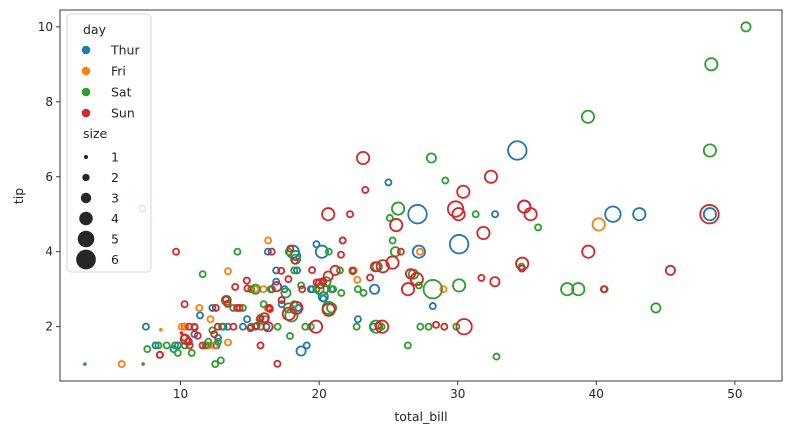 The image size is (810, 437). I want to click on legend-size-label: 4, so click(115, 218).